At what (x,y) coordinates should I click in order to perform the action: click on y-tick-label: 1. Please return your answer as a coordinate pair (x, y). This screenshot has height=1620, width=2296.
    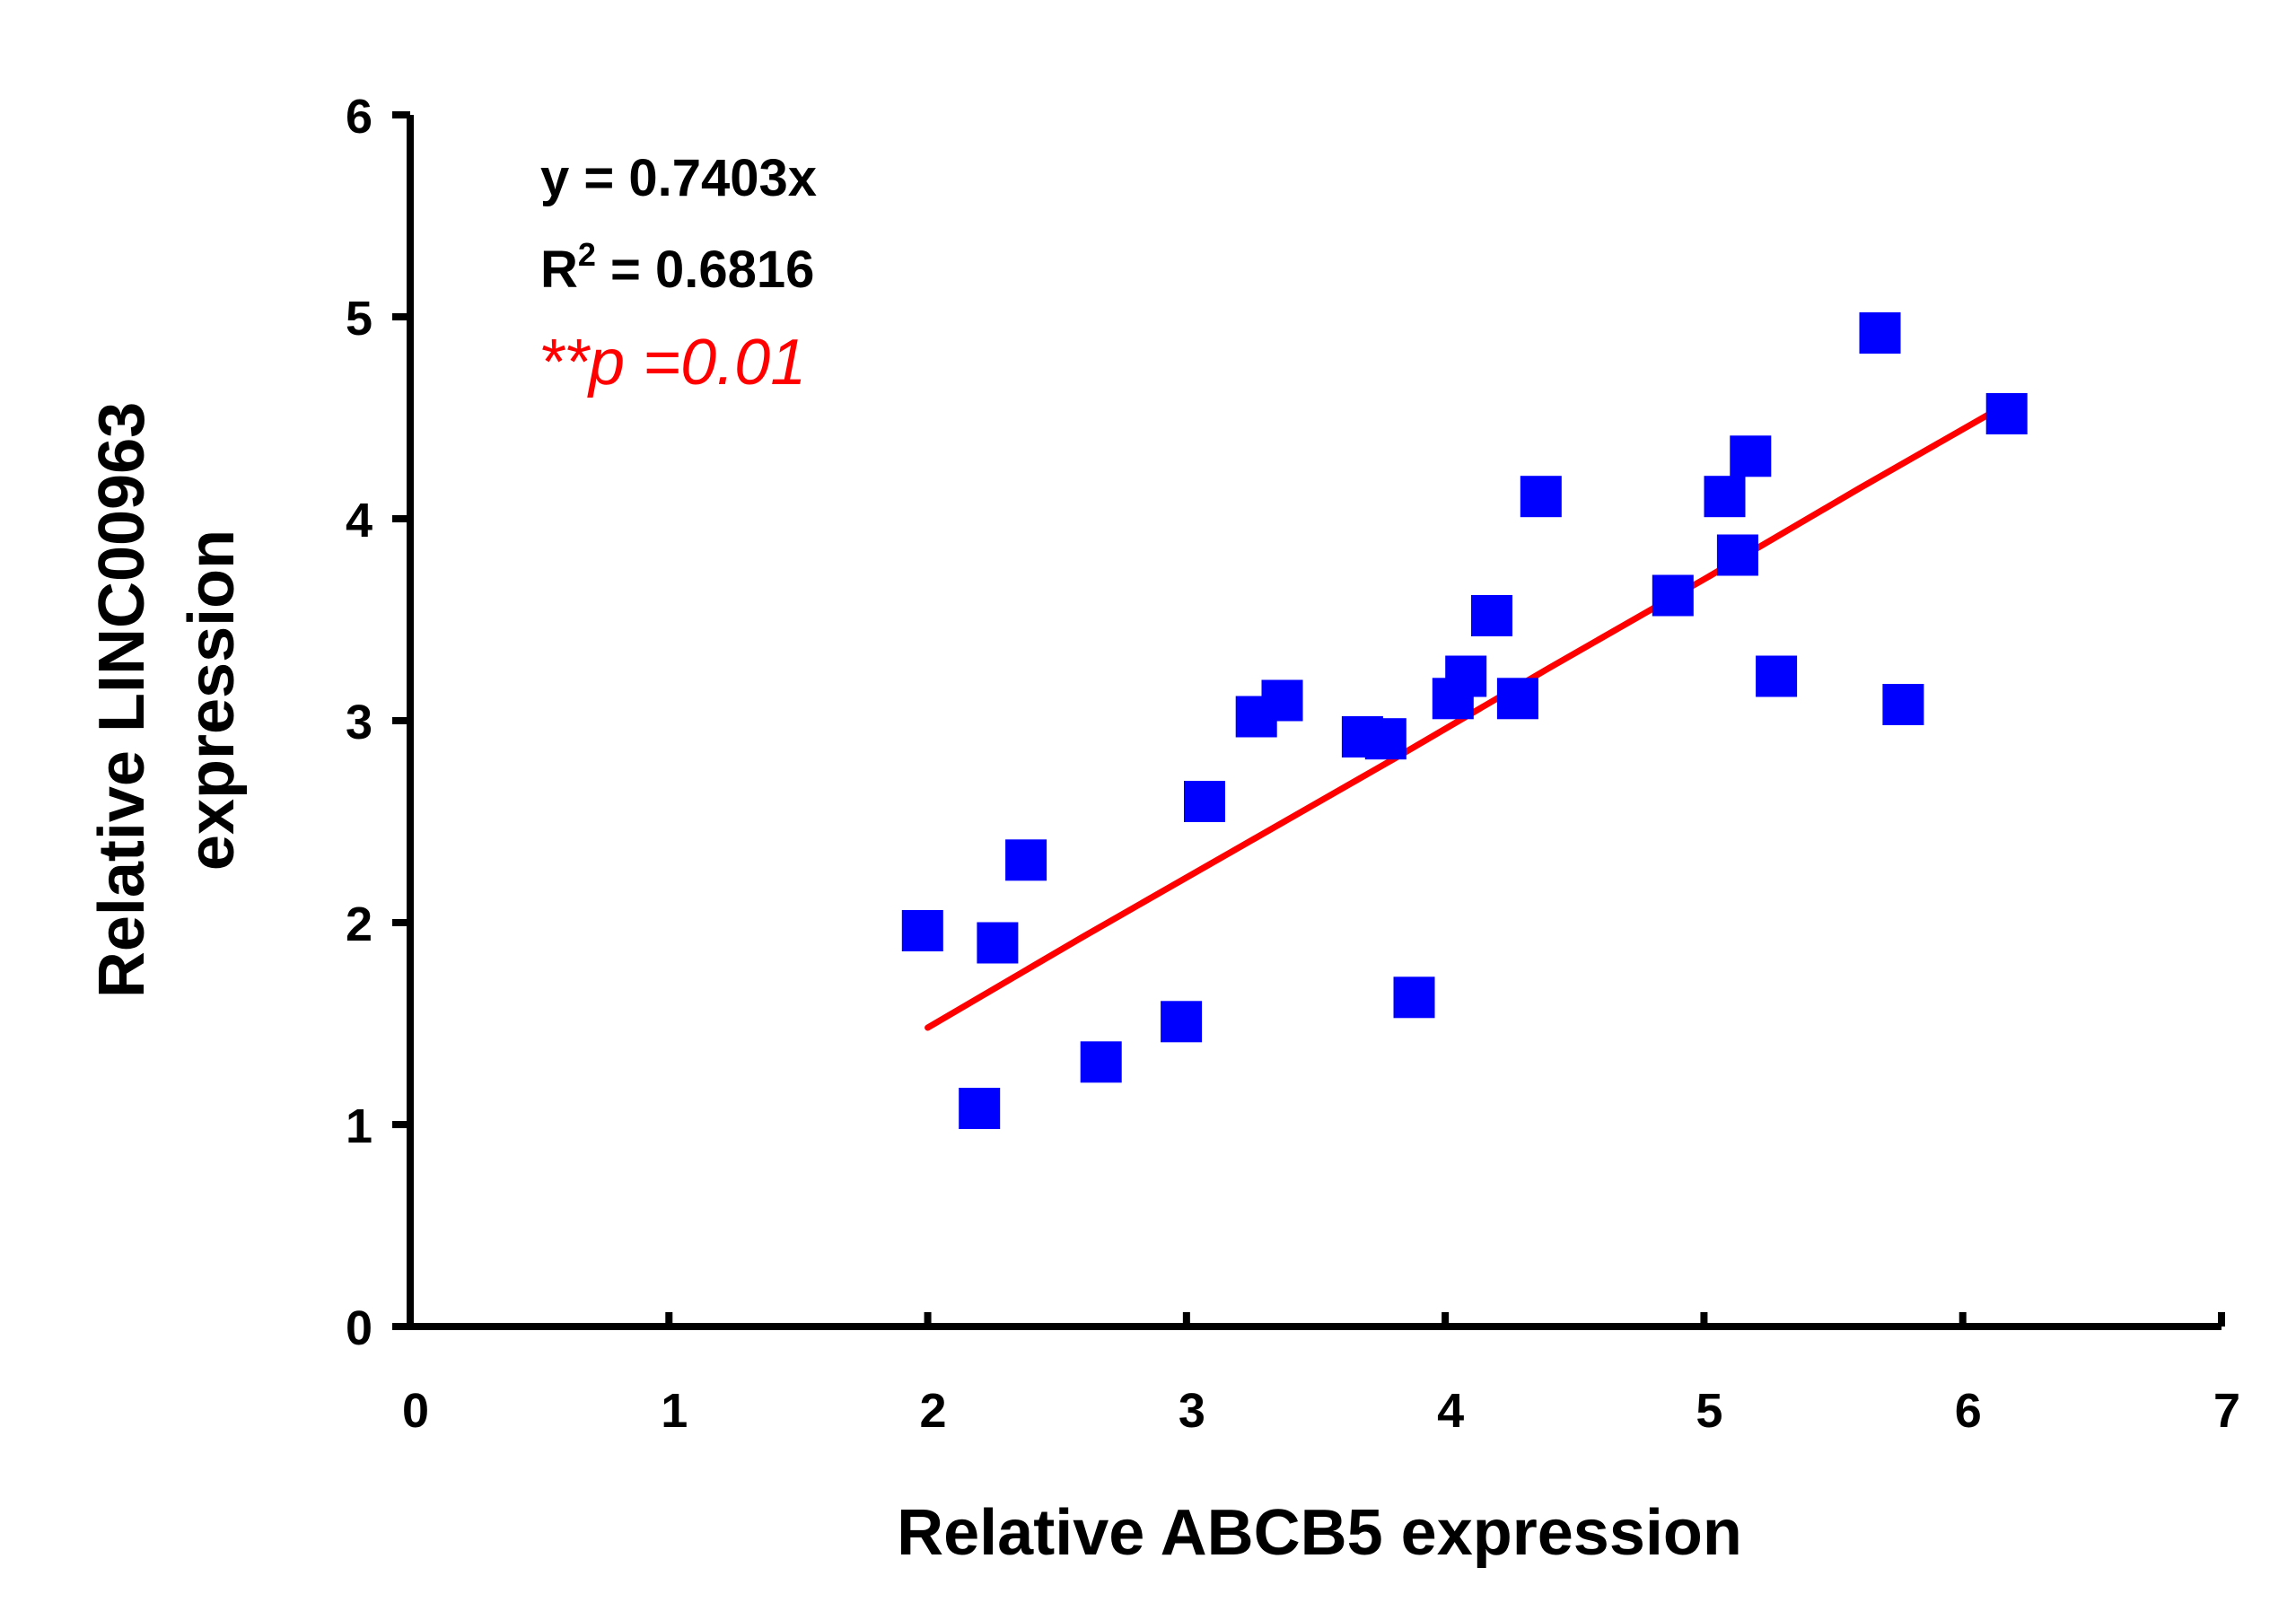
    Looking at the image, I should click on (359, 1126).